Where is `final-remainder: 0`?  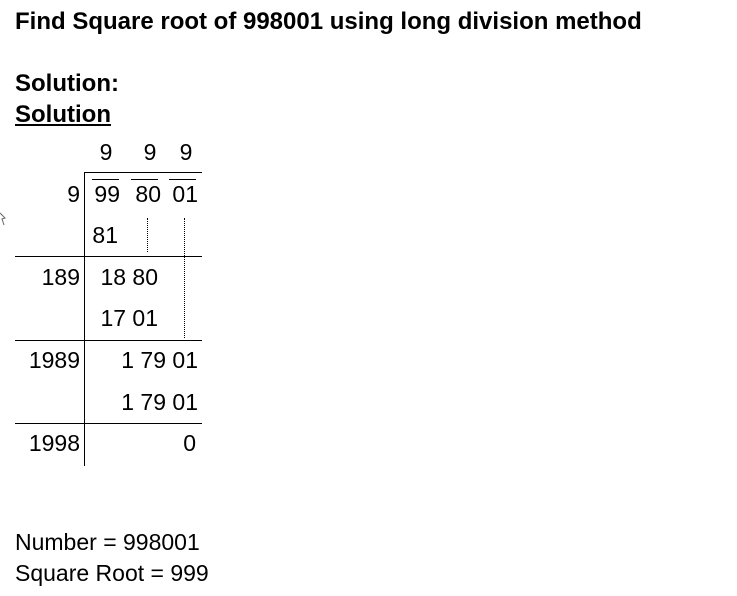 final-remainder: 0 is located at coordinates (189, 443).